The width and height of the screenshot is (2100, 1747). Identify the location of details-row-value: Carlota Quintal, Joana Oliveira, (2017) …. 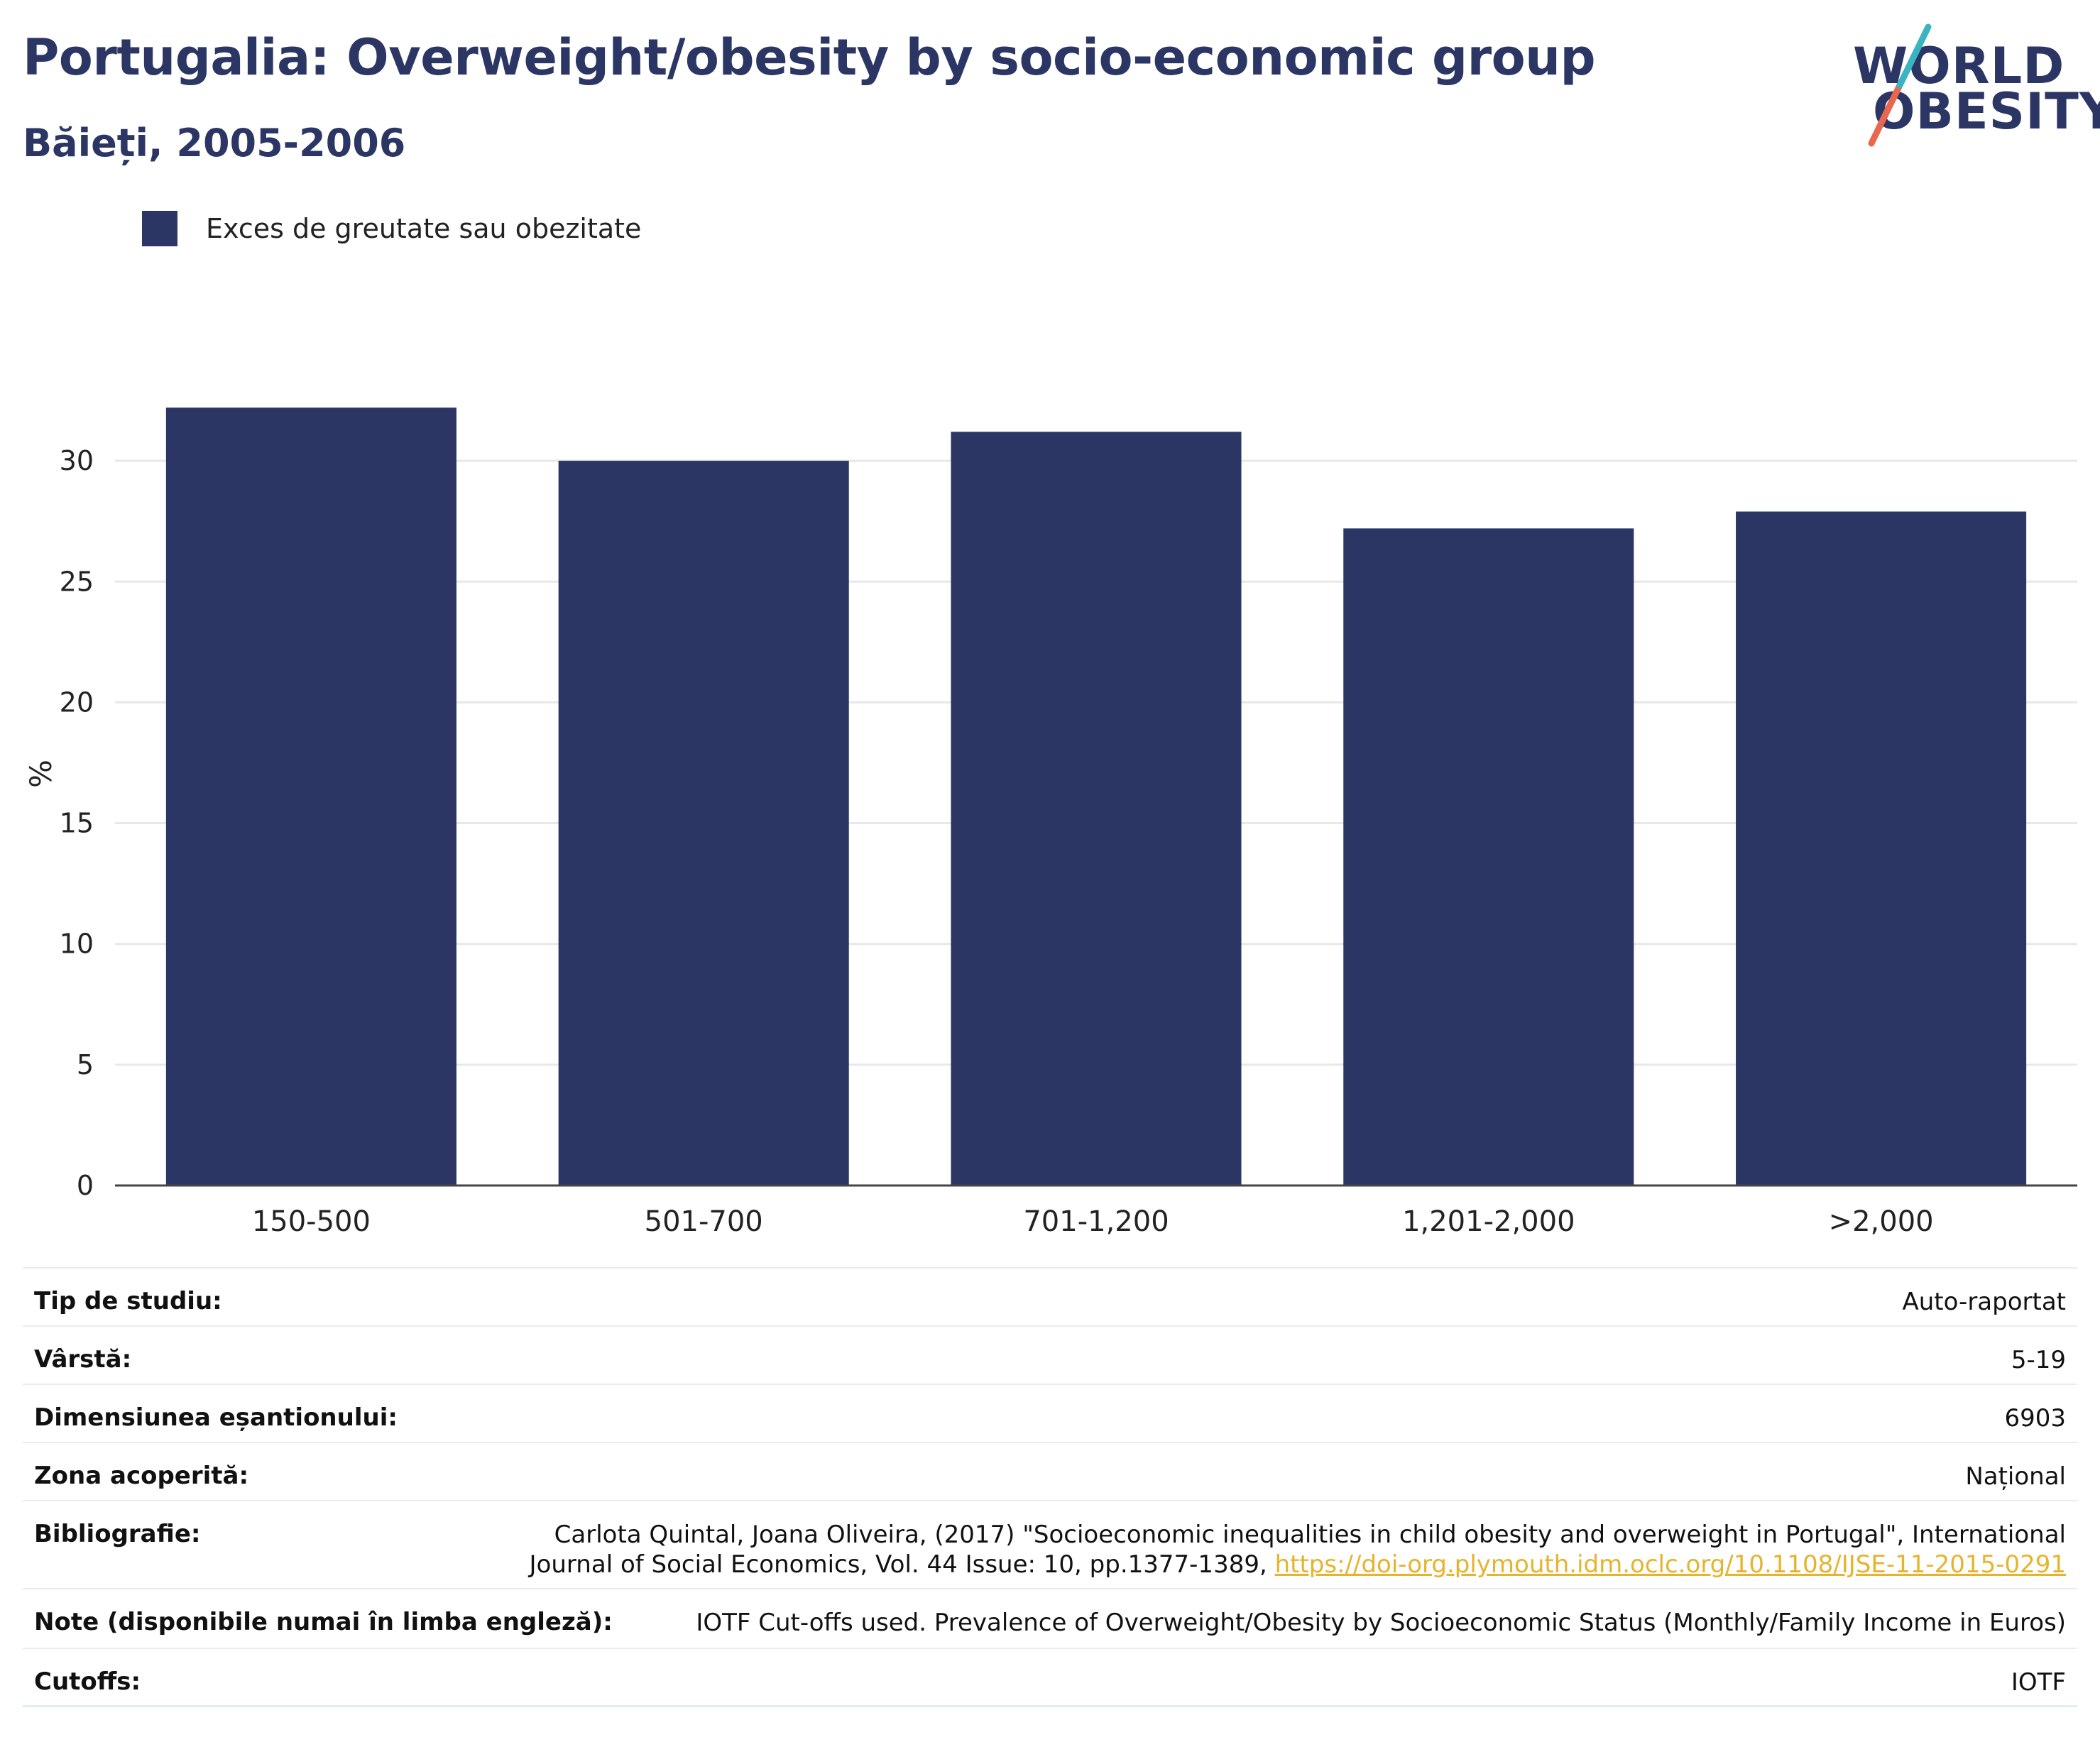
(1285, 1540).